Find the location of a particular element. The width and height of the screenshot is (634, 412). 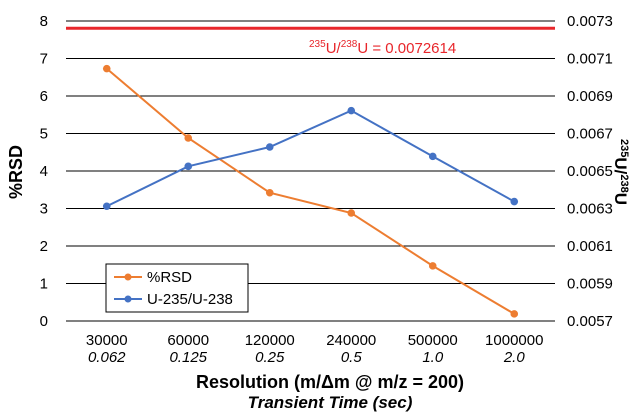

y2-title-base1: U/ is located at coordinates (620, 165).